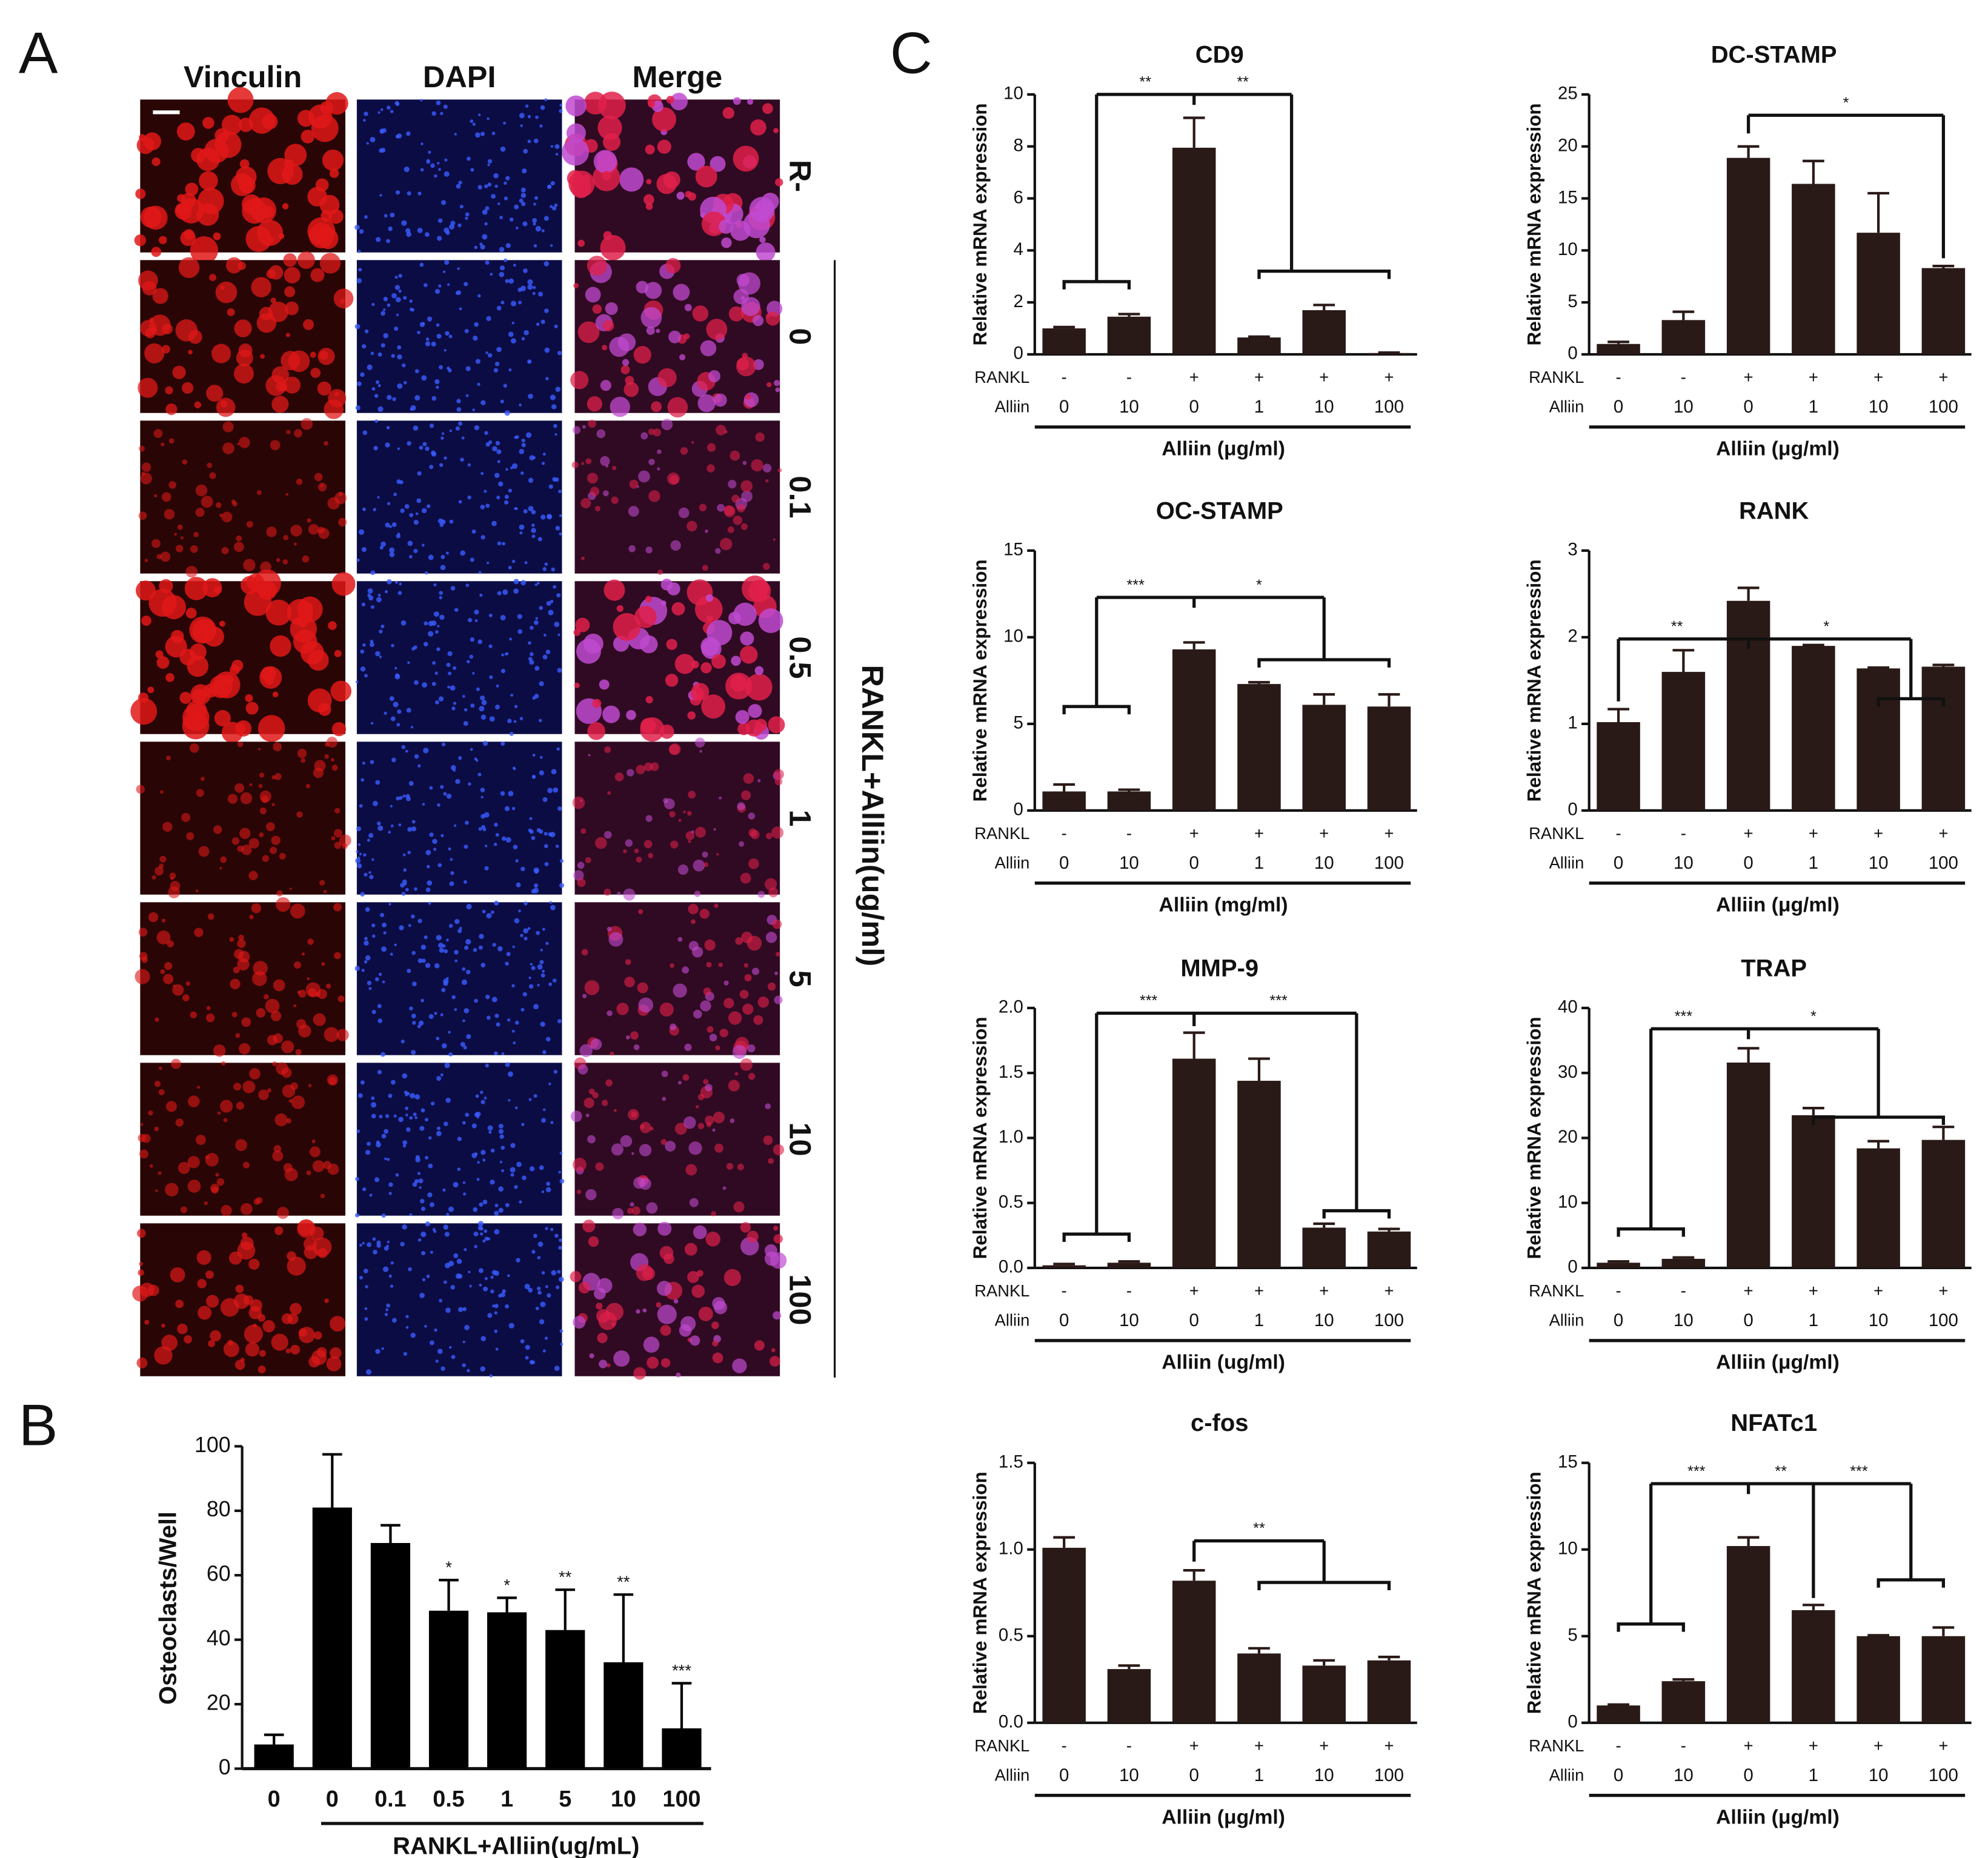 The image size is (1988, 1858). What do you see at coordinates (1226, 655) in the screenshot?
I see `significance-bracket` at bounding box center [1226, 655].